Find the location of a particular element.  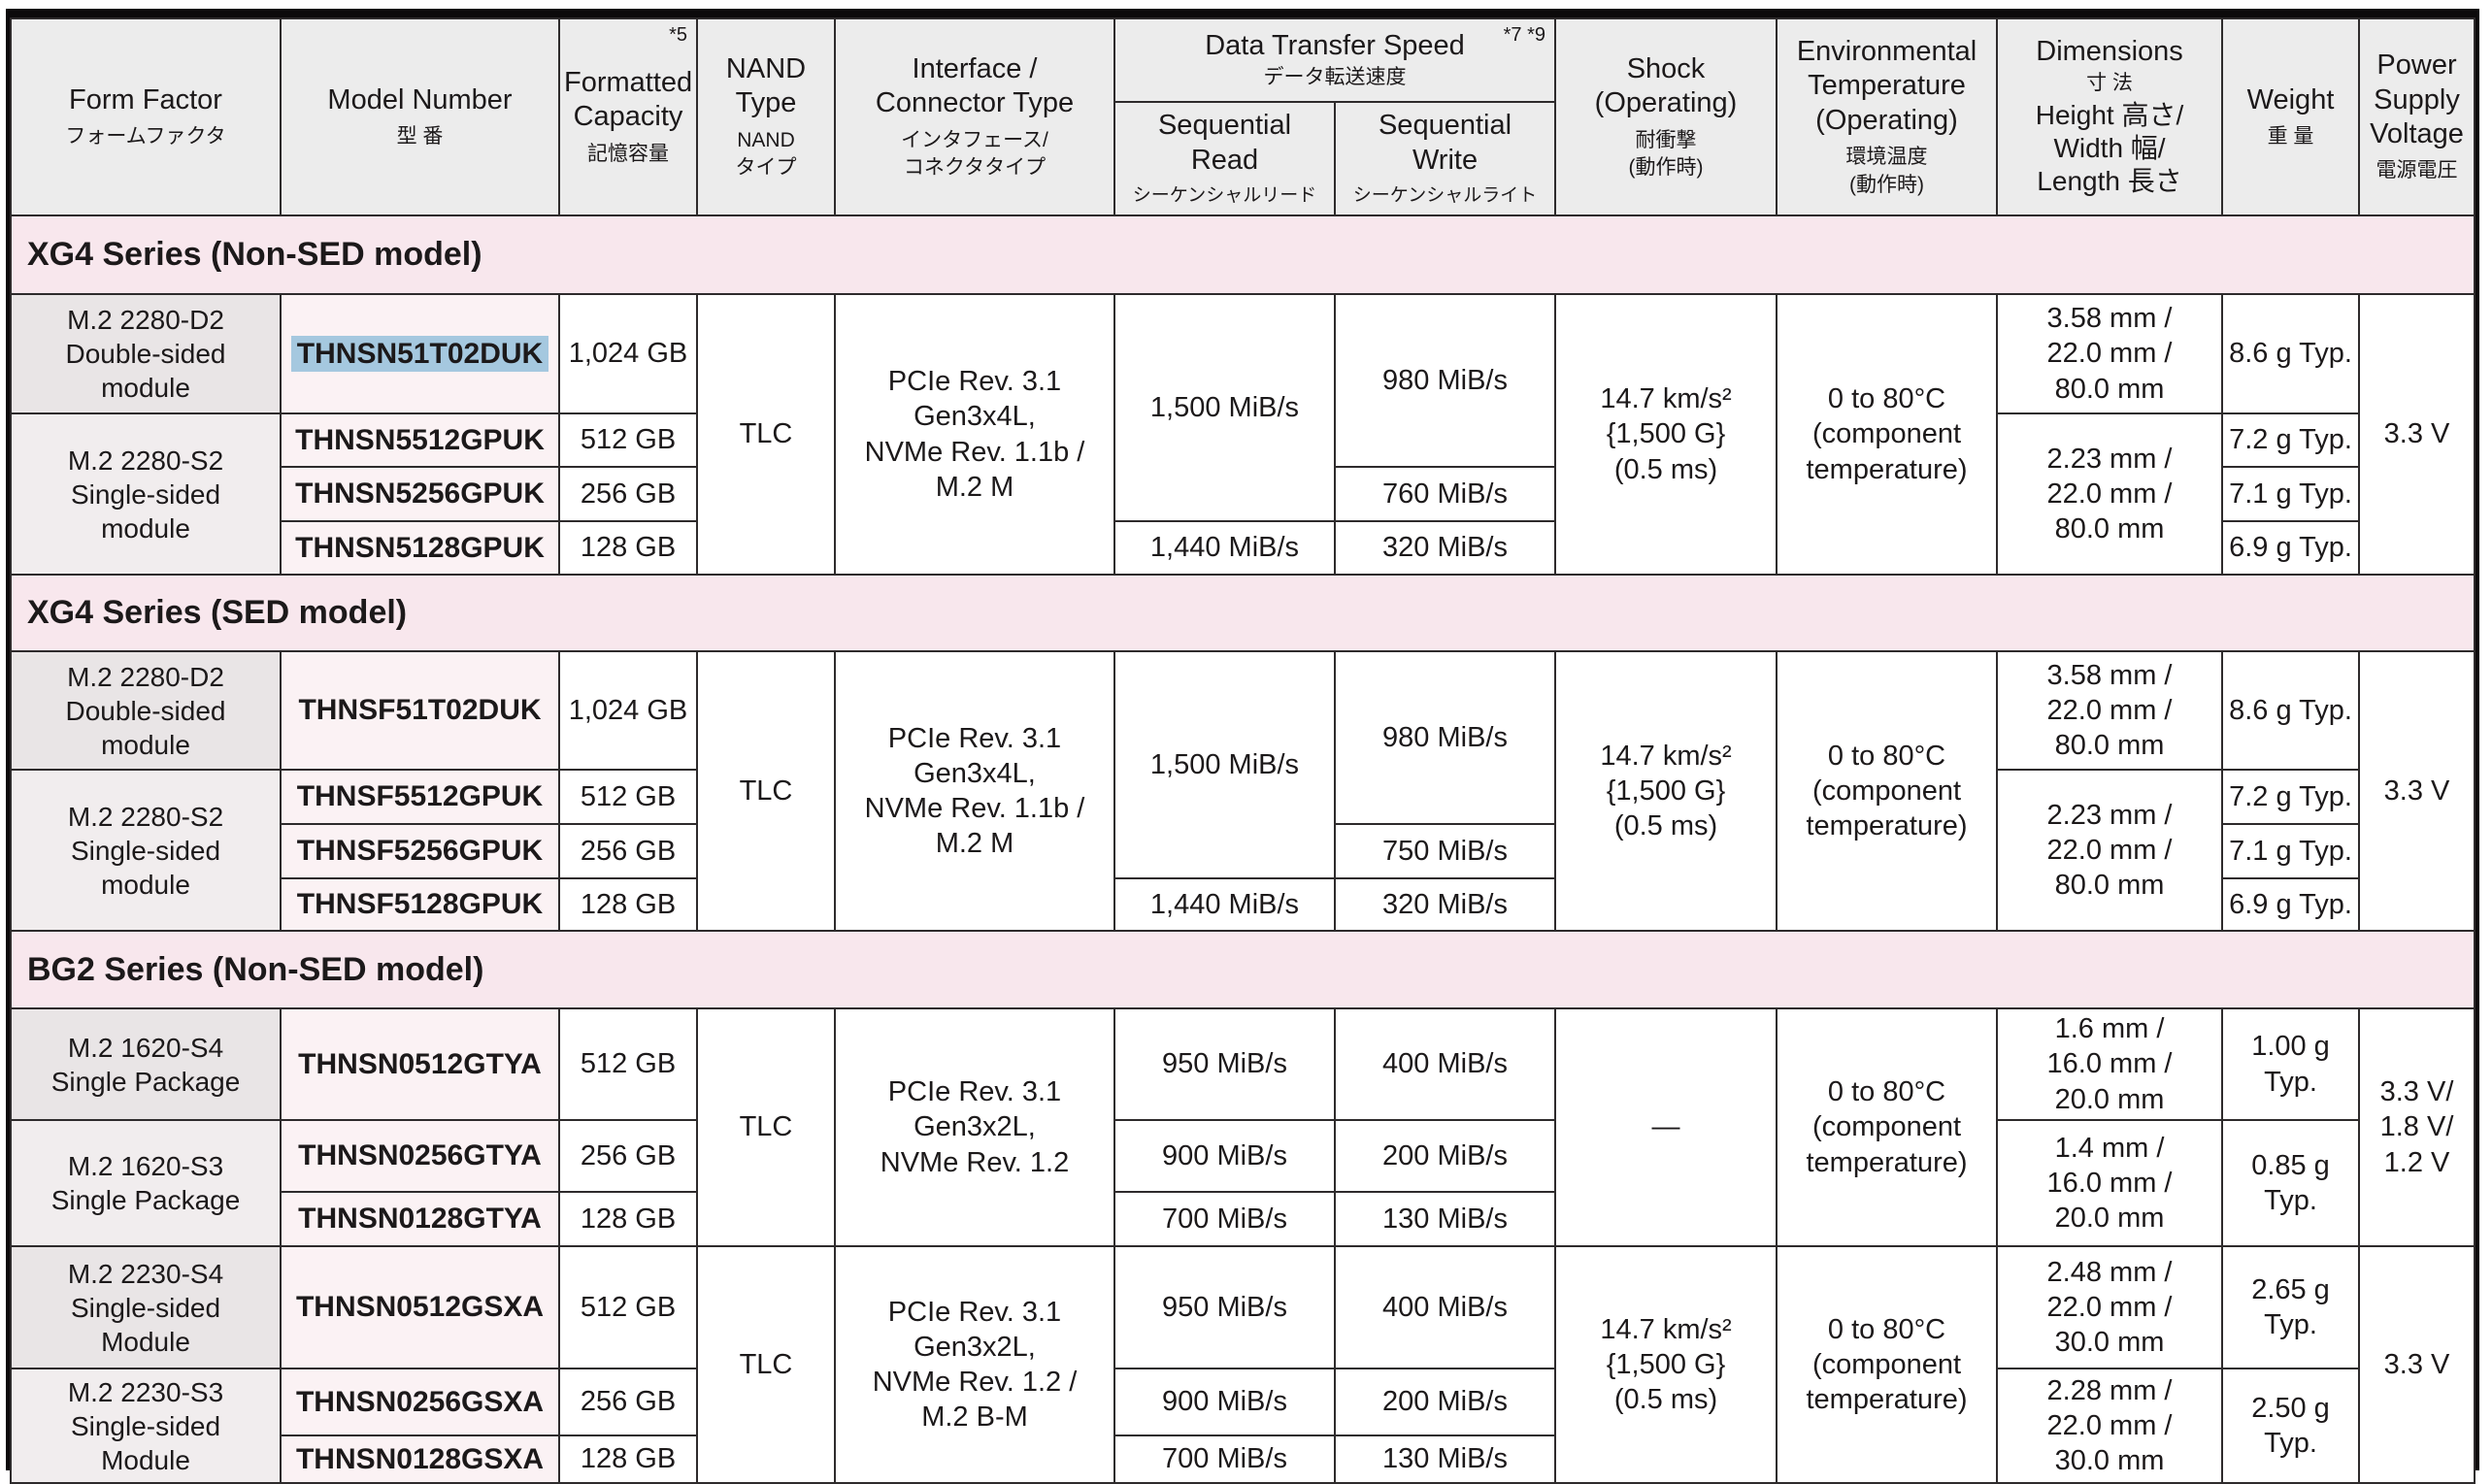

header-sequential-read-jp: シーケンシャルリード is located at coordinates (1224, 196).